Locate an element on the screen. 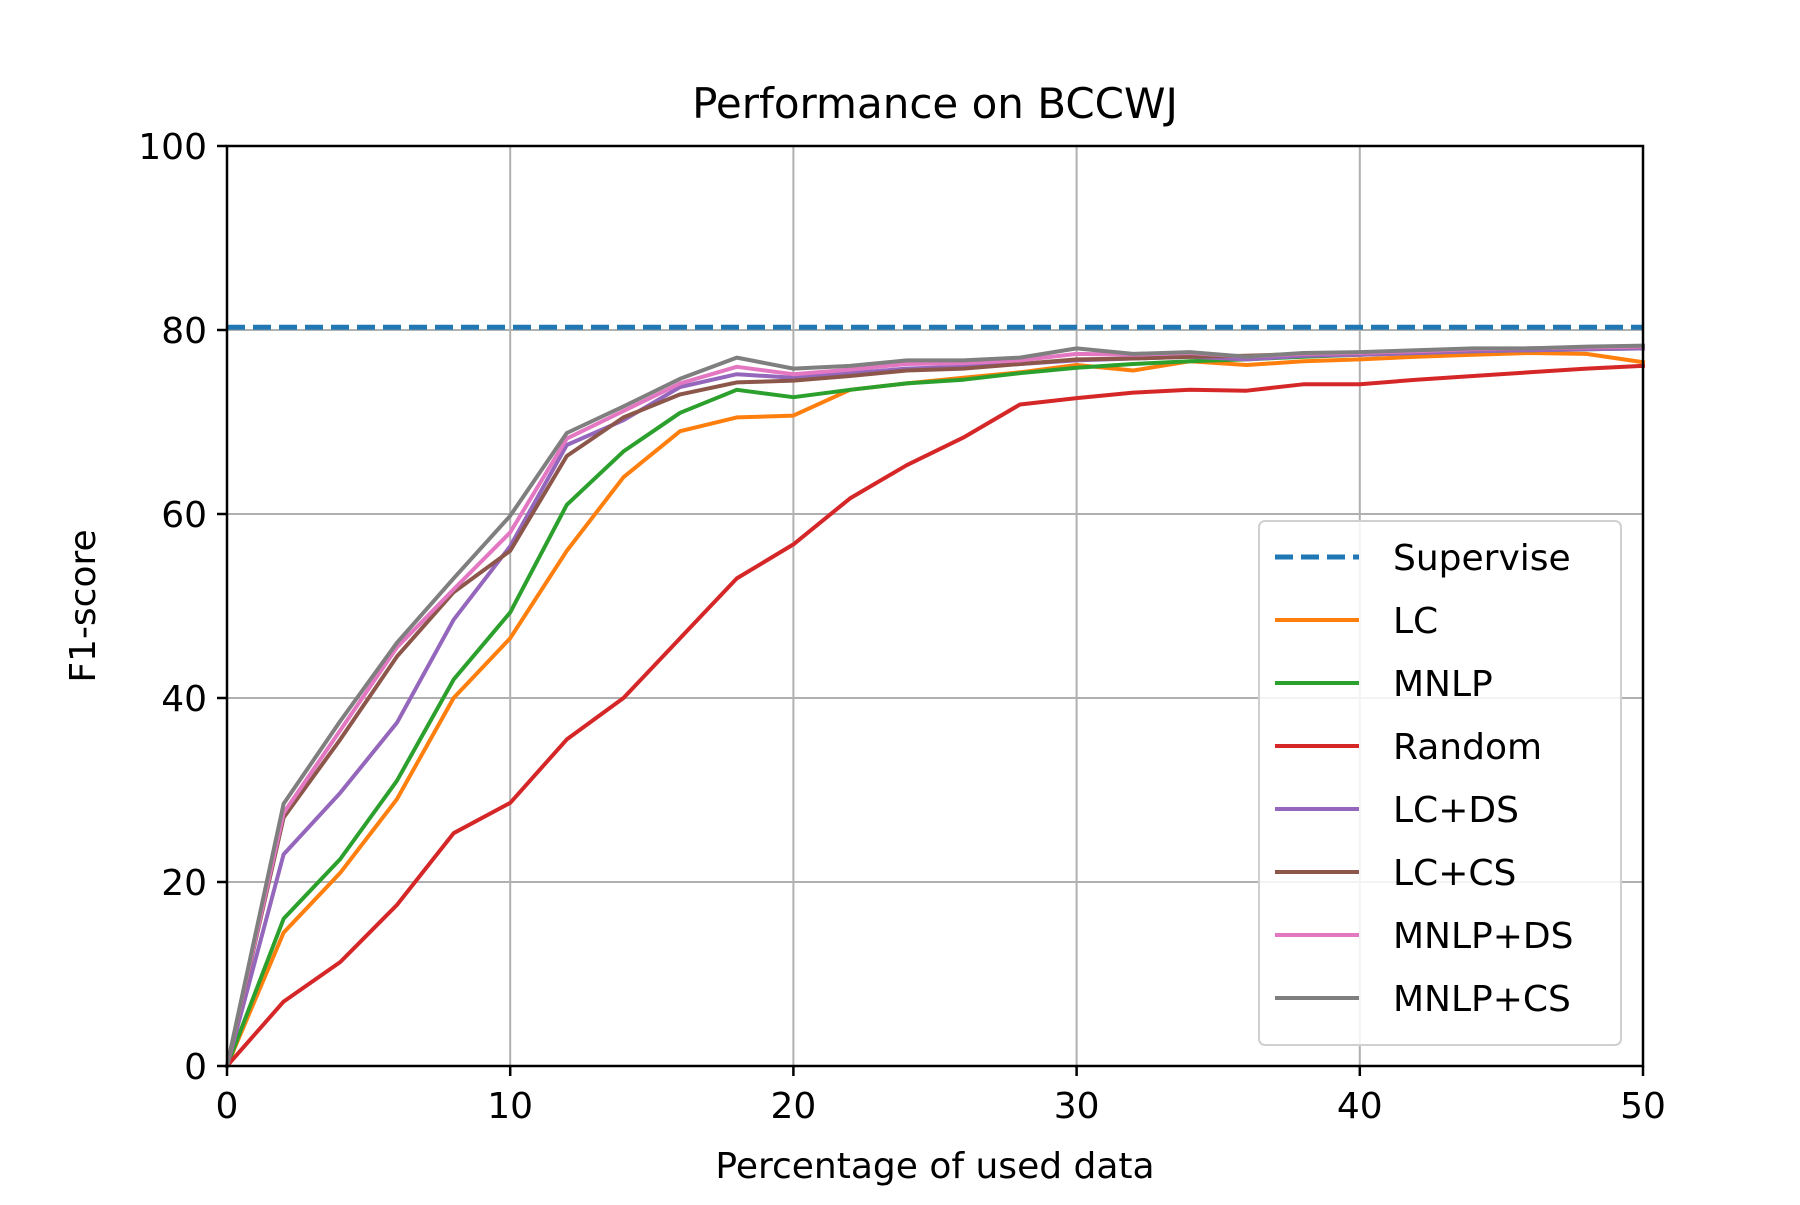  y-tick-label: 60 is located at coordinates (184, 515).